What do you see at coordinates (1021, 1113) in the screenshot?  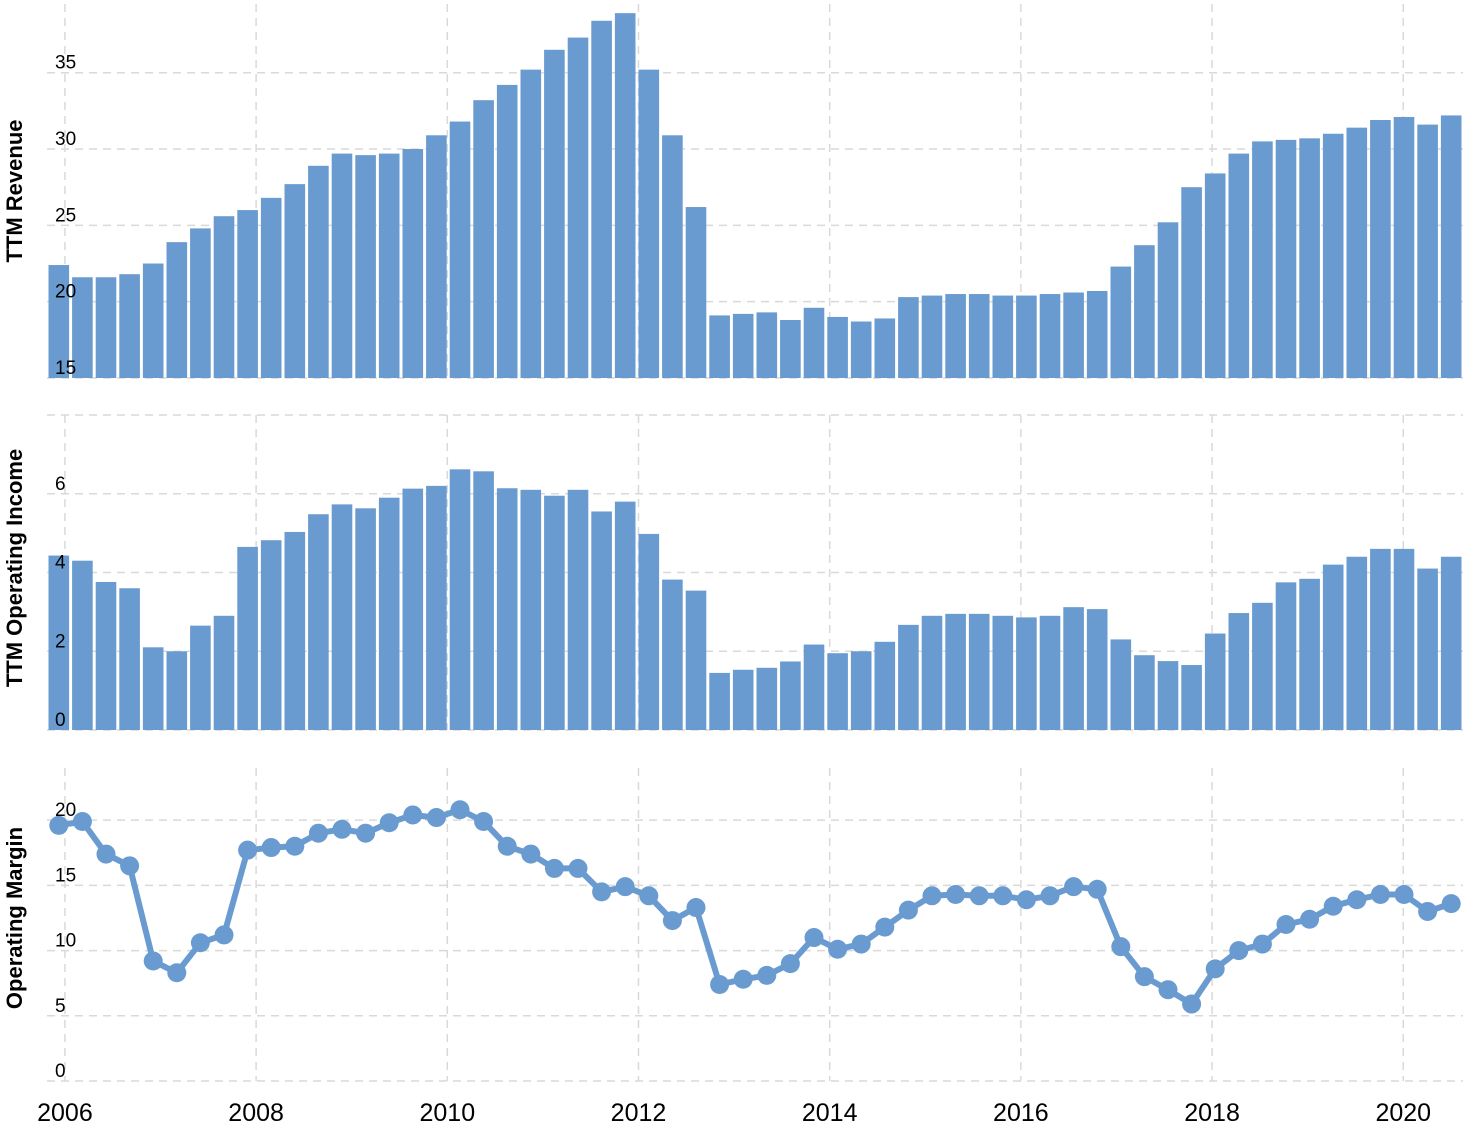 I see `x-tick-label: 2016` at bounding box center [1021, 1113].